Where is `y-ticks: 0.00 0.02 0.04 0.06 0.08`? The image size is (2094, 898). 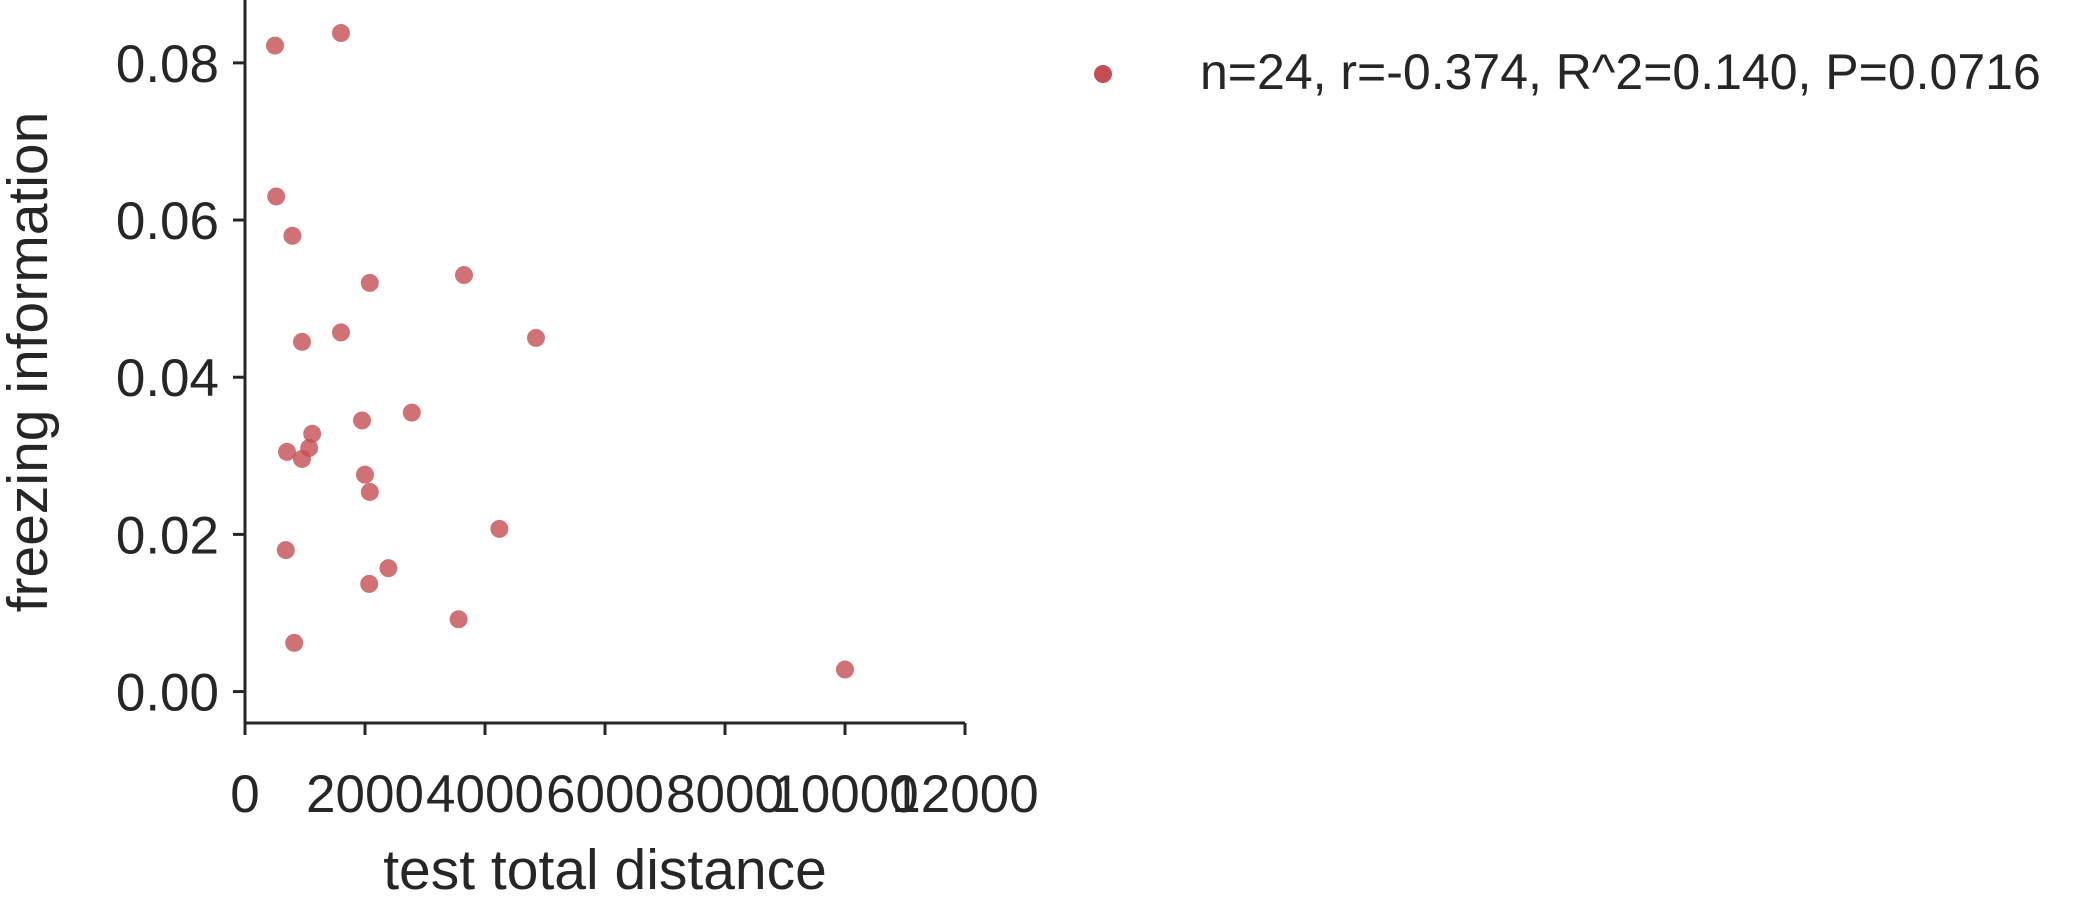
y-ticks: 0.00 0.02 0.04 0.06 0.08 is located at coordinates (180, 379).